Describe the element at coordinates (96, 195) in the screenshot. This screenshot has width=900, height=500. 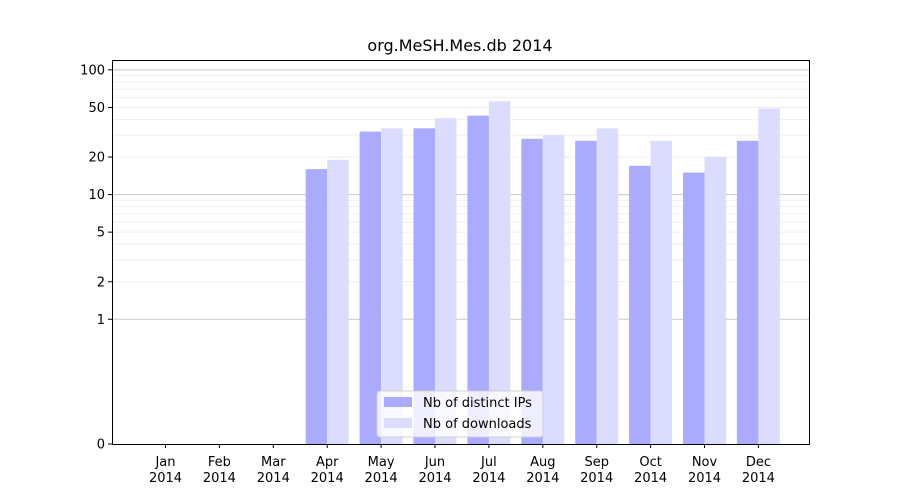
I see `y-tick-label: 10` at that location.